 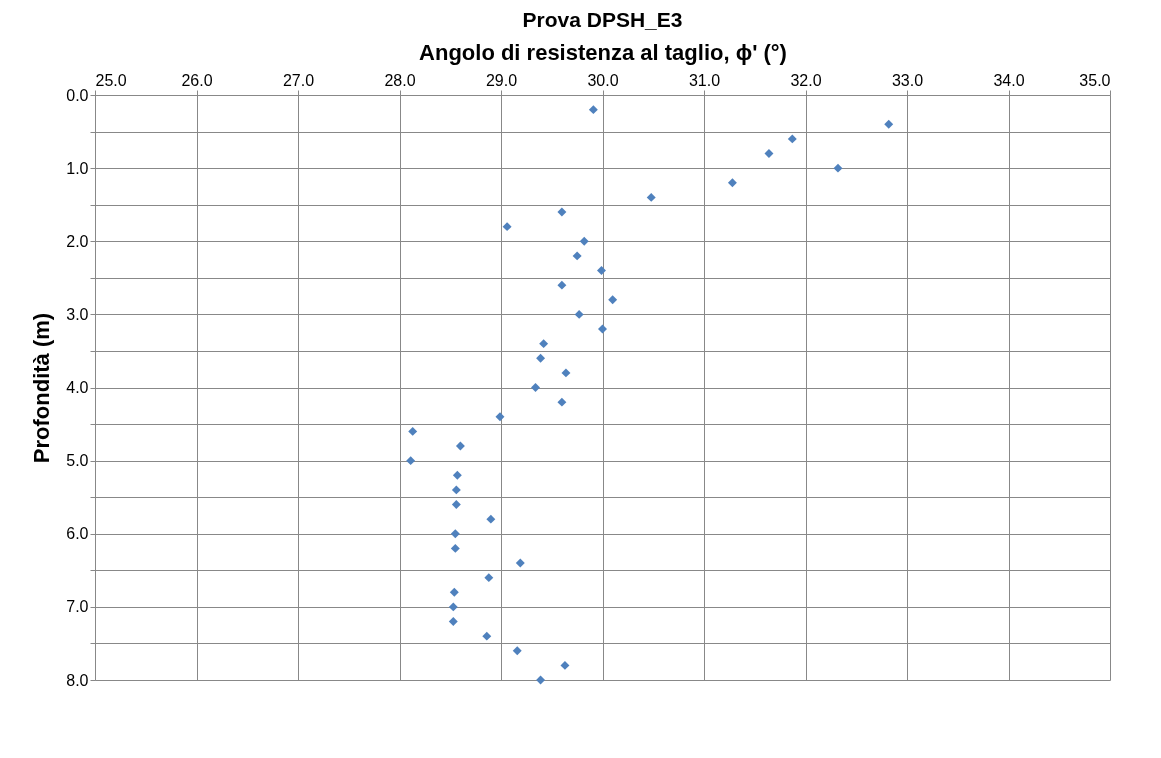 What do you see at coordinates (907, 80) in the screenshot?
I see `x-tick-label: 33.0` at bounding box center [907, 80].